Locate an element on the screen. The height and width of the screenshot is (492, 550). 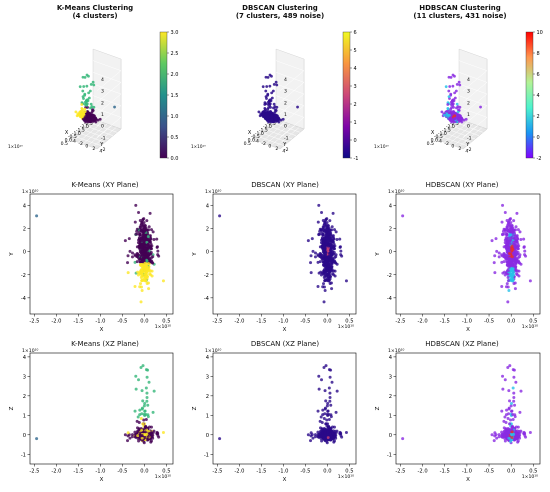
x-tick-label: -2.5 is located at coordinates (34, 322).